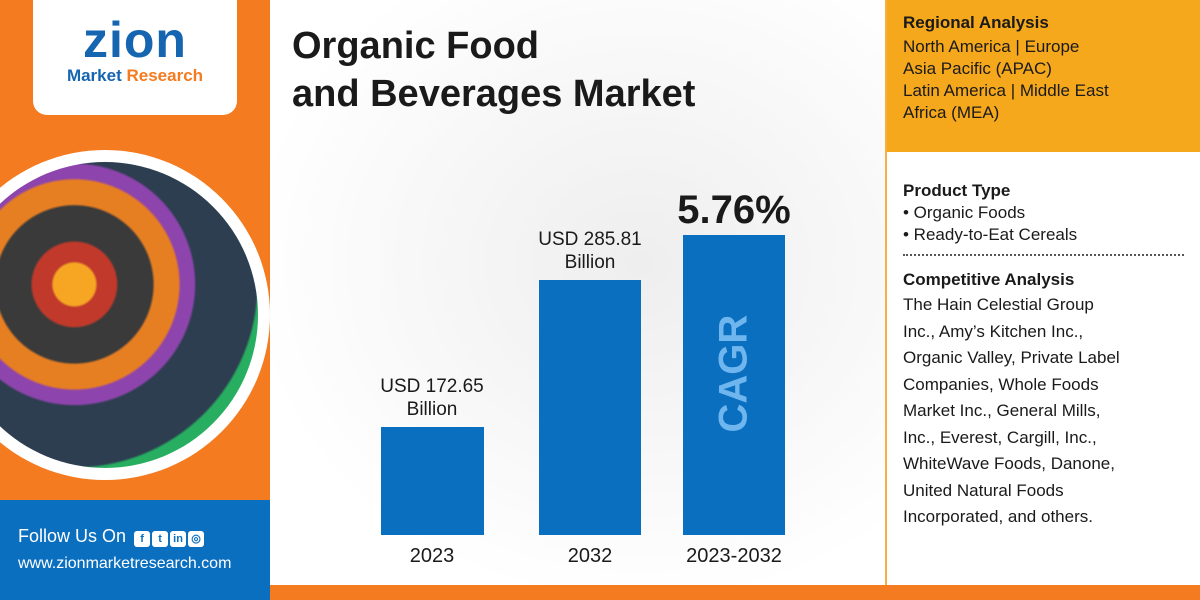 This screenshot has width=1200, height=600. I want to click on divider, so click(1043, 255).